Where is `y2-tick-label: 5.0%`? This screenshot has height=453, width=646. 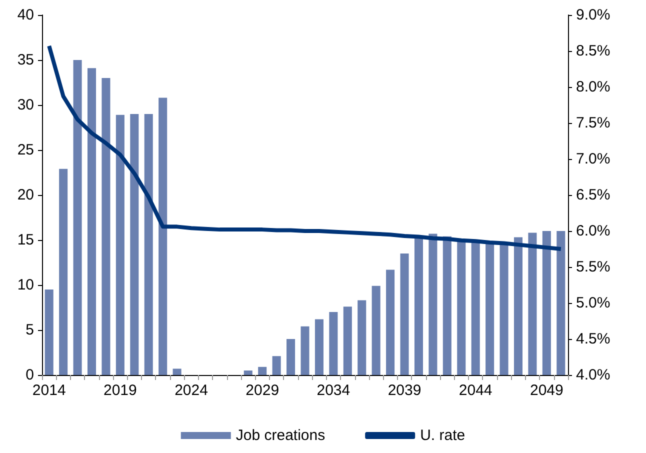 y2-tick-label: 5.0% is located at coordinates (593, 303).